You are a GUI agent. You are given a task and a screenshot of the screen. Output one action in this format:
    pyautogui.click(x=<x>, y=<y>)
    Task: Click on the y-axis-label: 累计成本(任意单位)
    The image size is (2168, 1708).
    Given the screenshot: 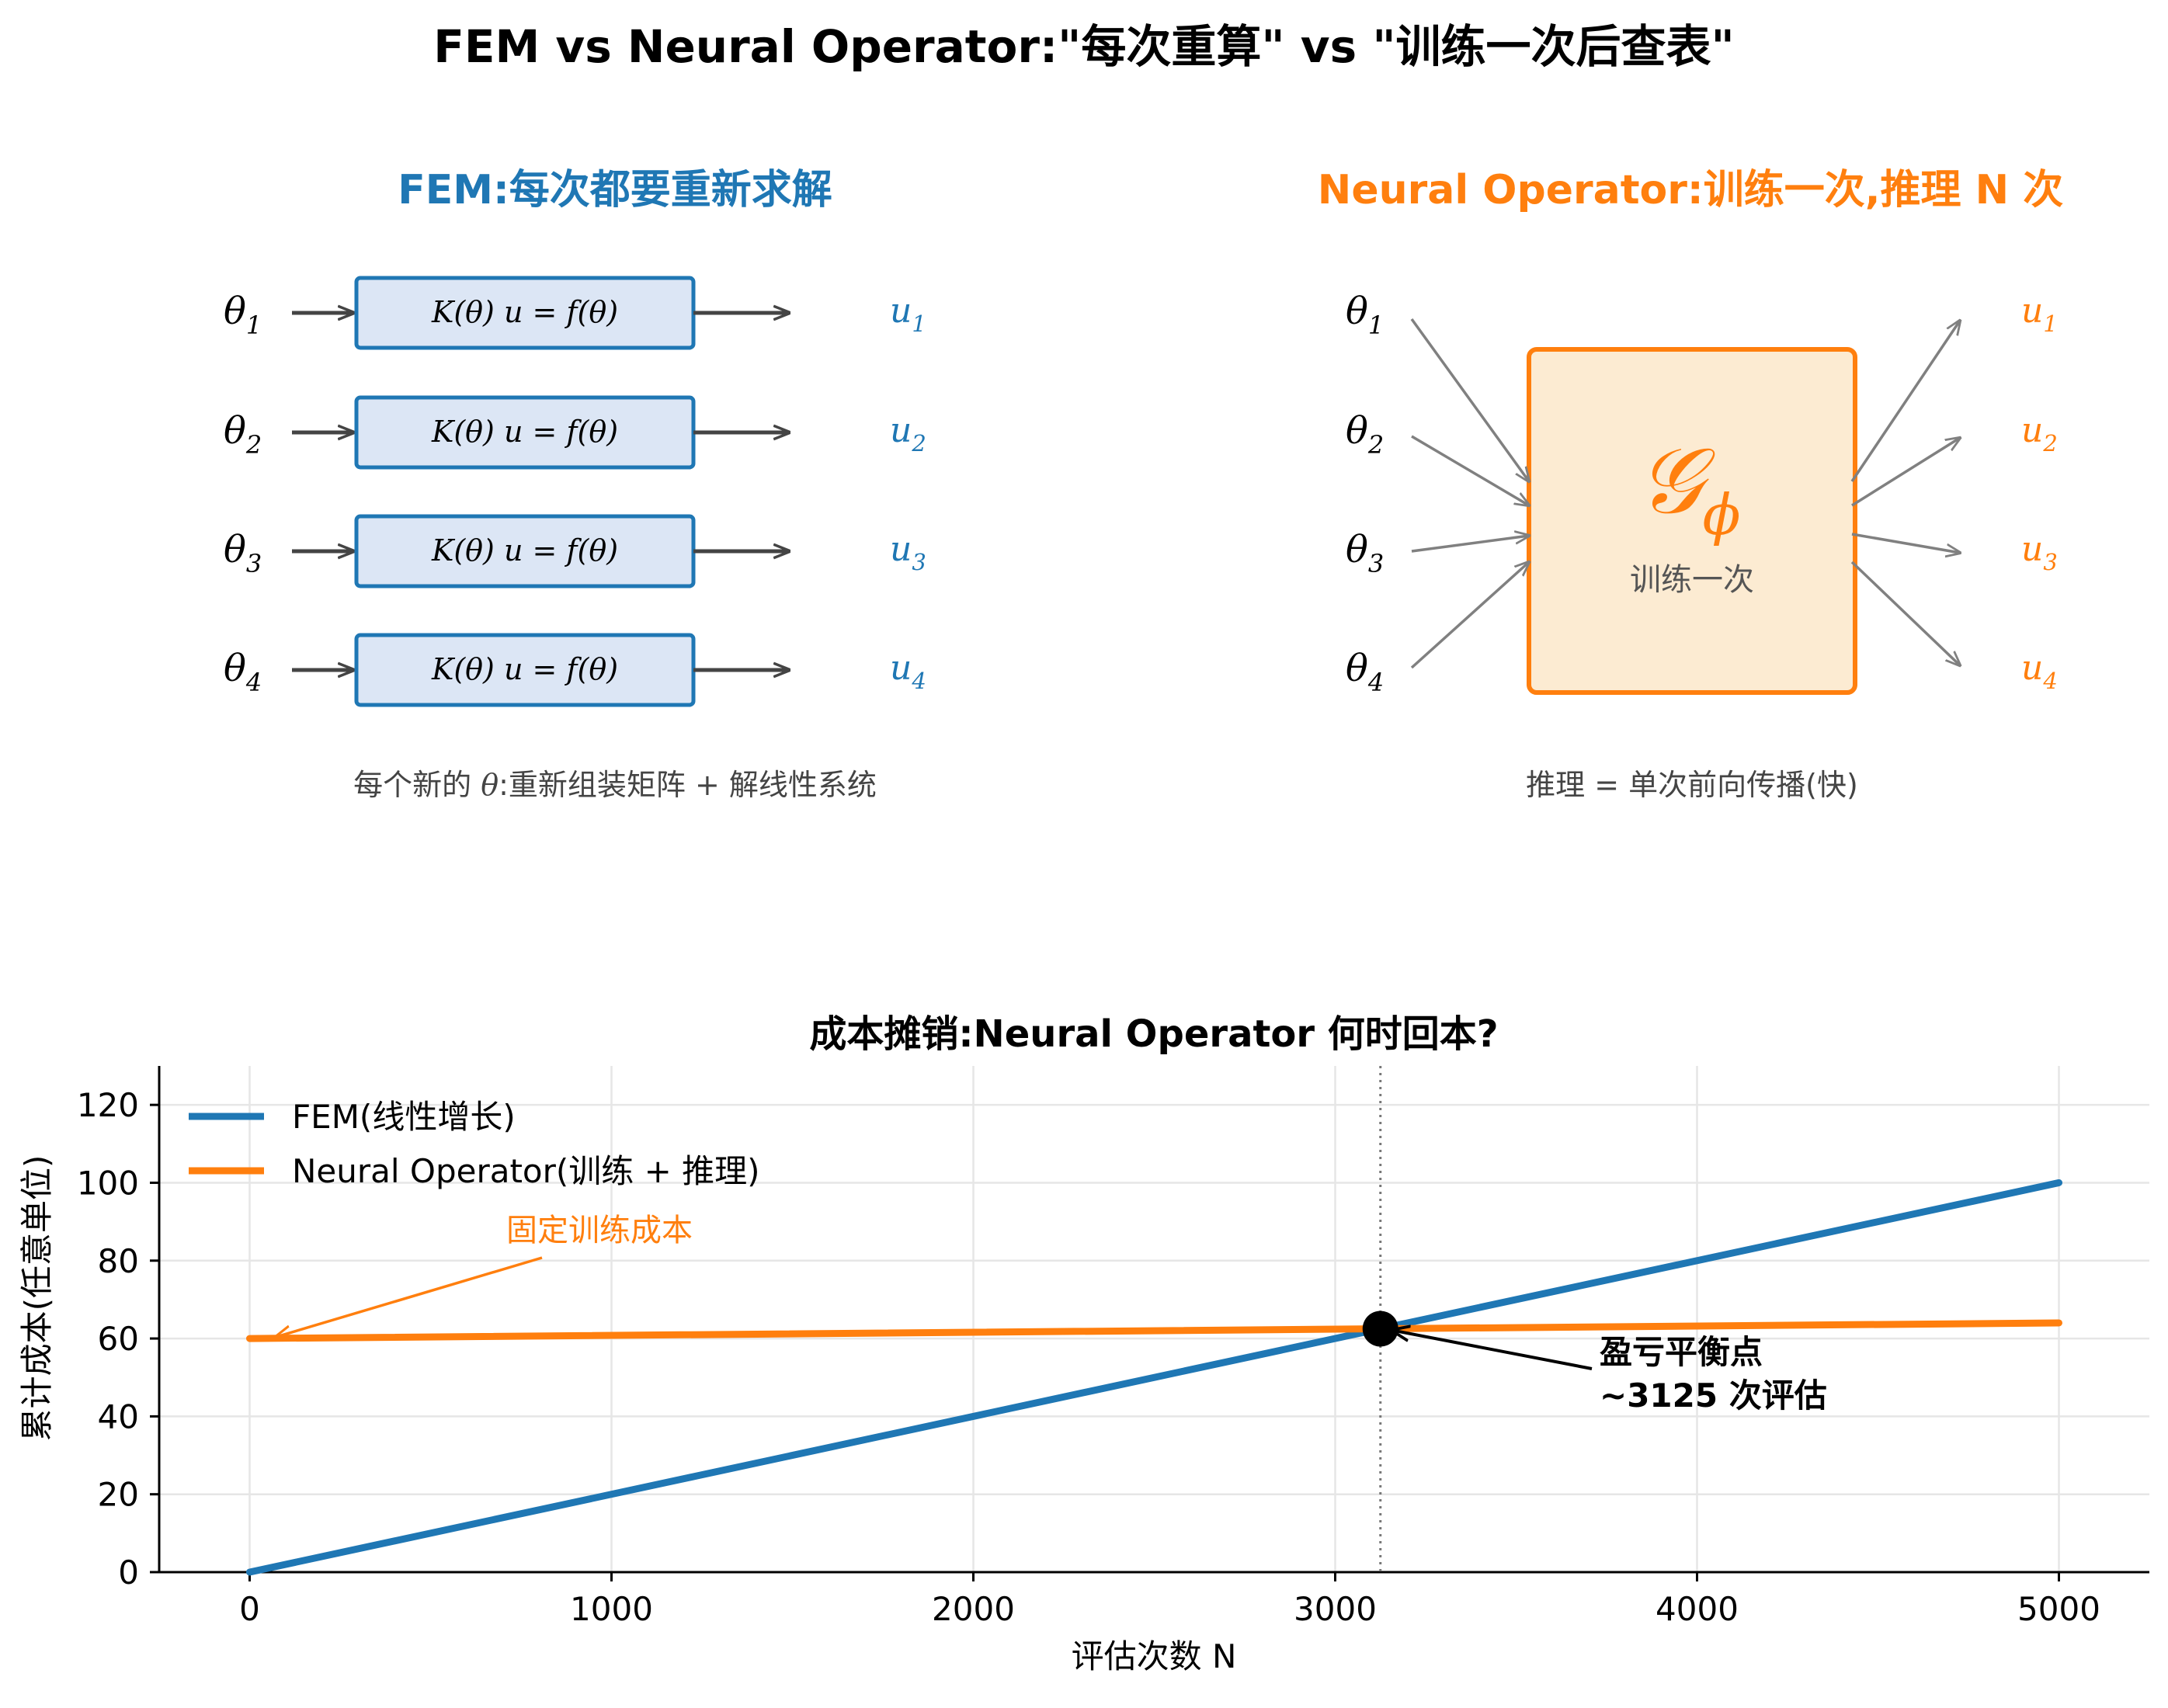 What is the action you would take?
    pyautogui.click(x=37, y=1299)
    